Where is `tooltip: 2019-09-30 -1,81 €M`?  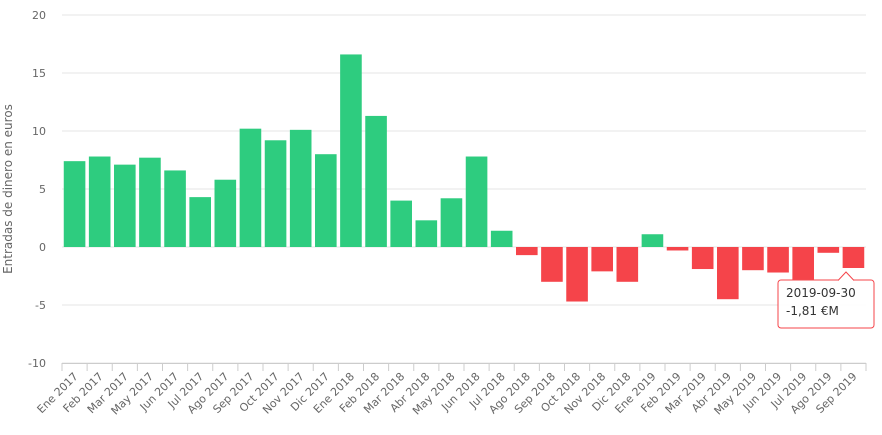
tooltip: 2019-09-30 -1,81 €M is located at coordinates (826, 300).